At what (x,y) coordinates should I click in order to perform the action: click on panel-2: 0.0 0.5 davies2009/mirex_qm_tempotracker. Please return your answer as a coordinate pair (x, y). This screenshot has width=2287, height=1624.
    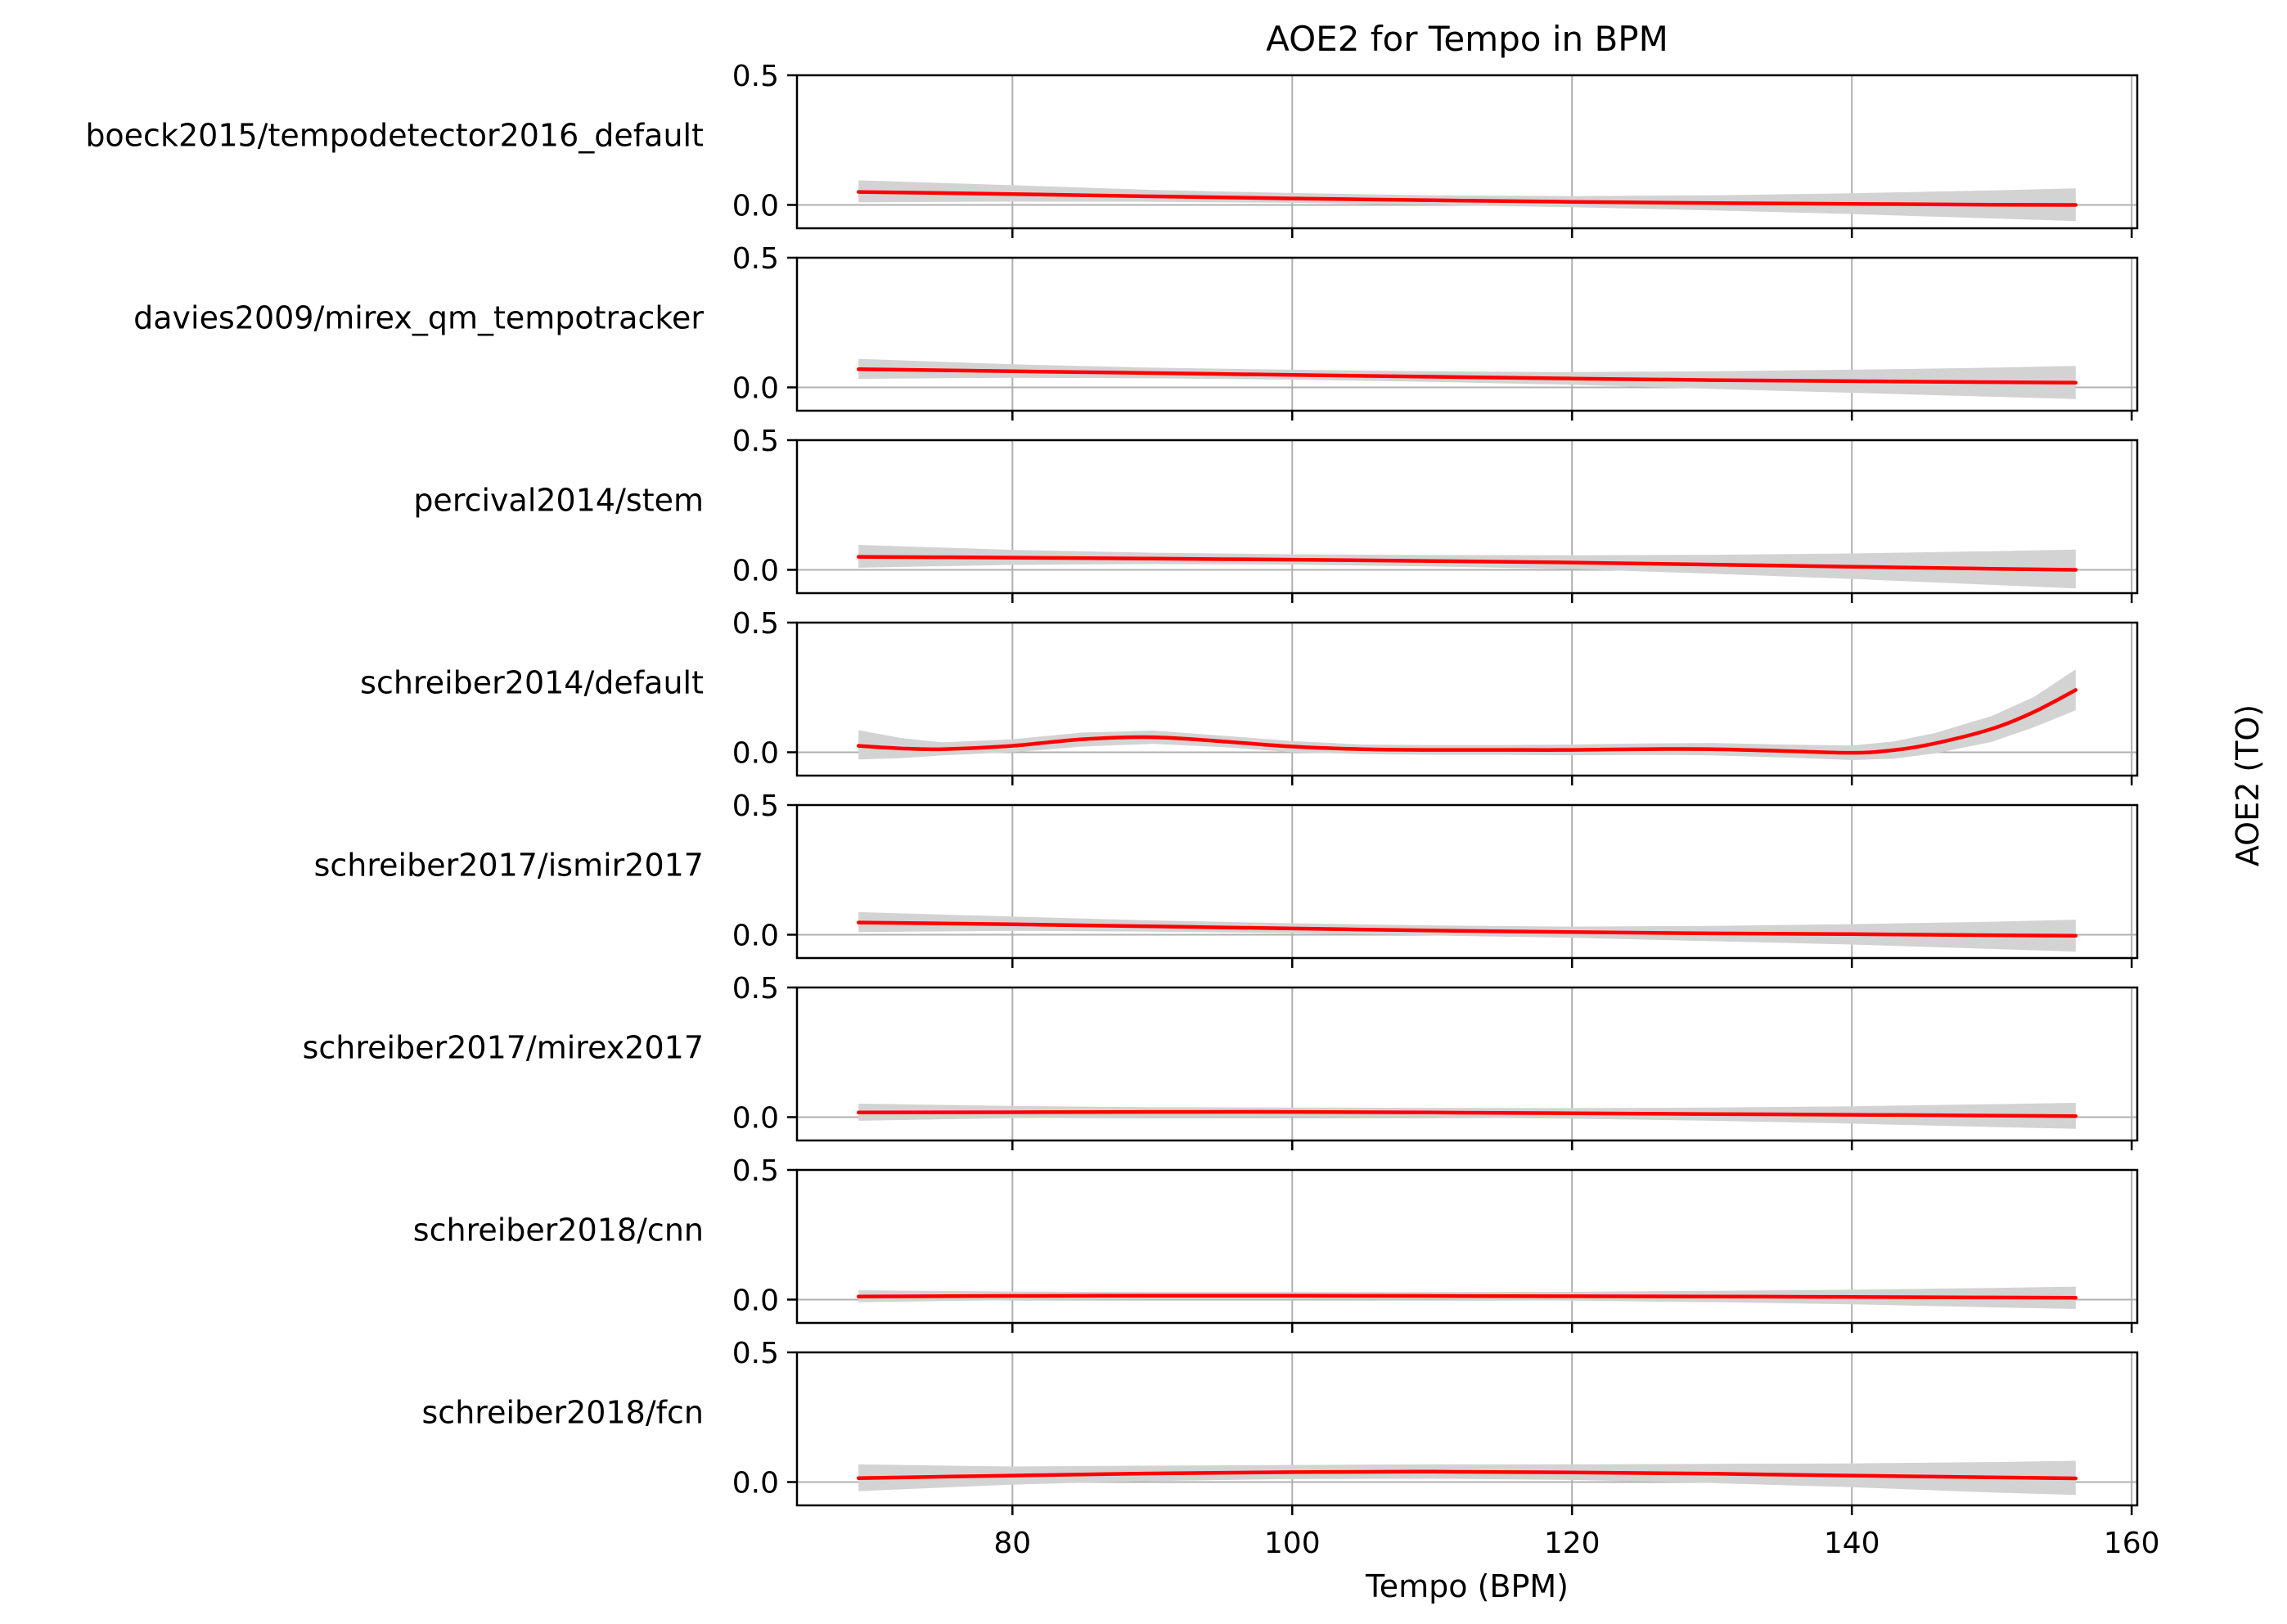
    Looking at the image, I should click on (1136, 331).